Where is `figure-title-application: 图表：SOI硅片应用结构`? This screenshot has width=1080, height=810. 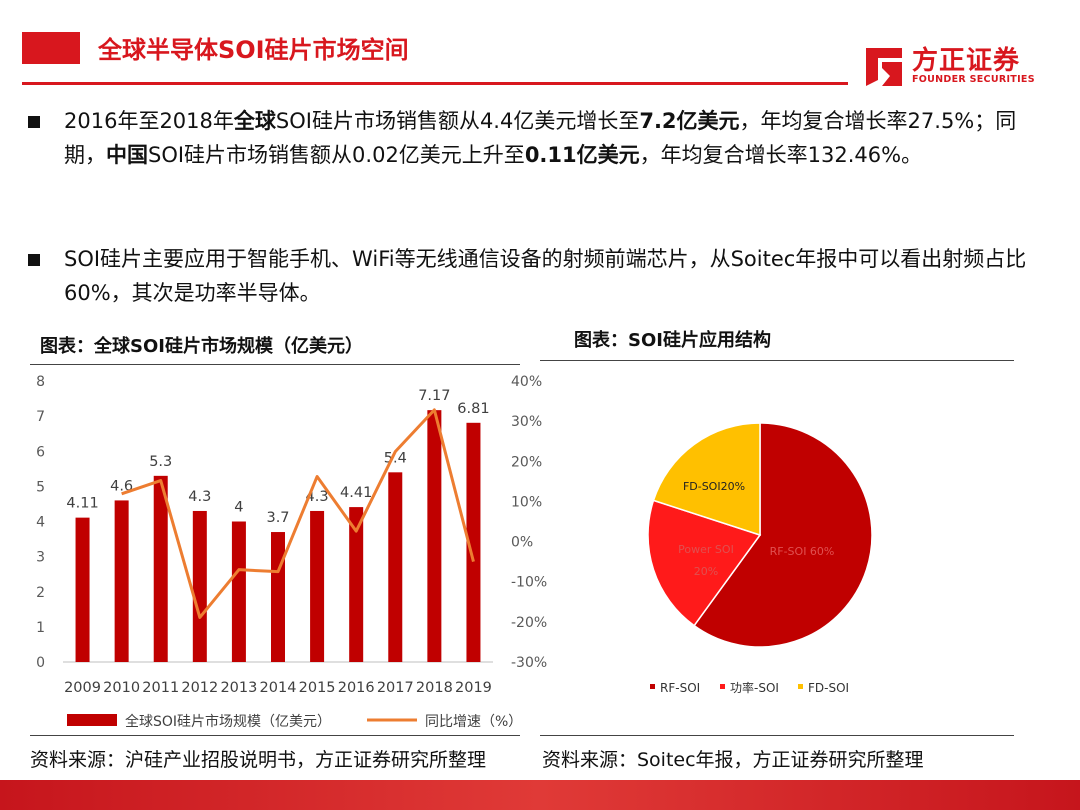 figure-title-application: 图表：SOI硅片应用结构 is located at coordinates (672, 340).